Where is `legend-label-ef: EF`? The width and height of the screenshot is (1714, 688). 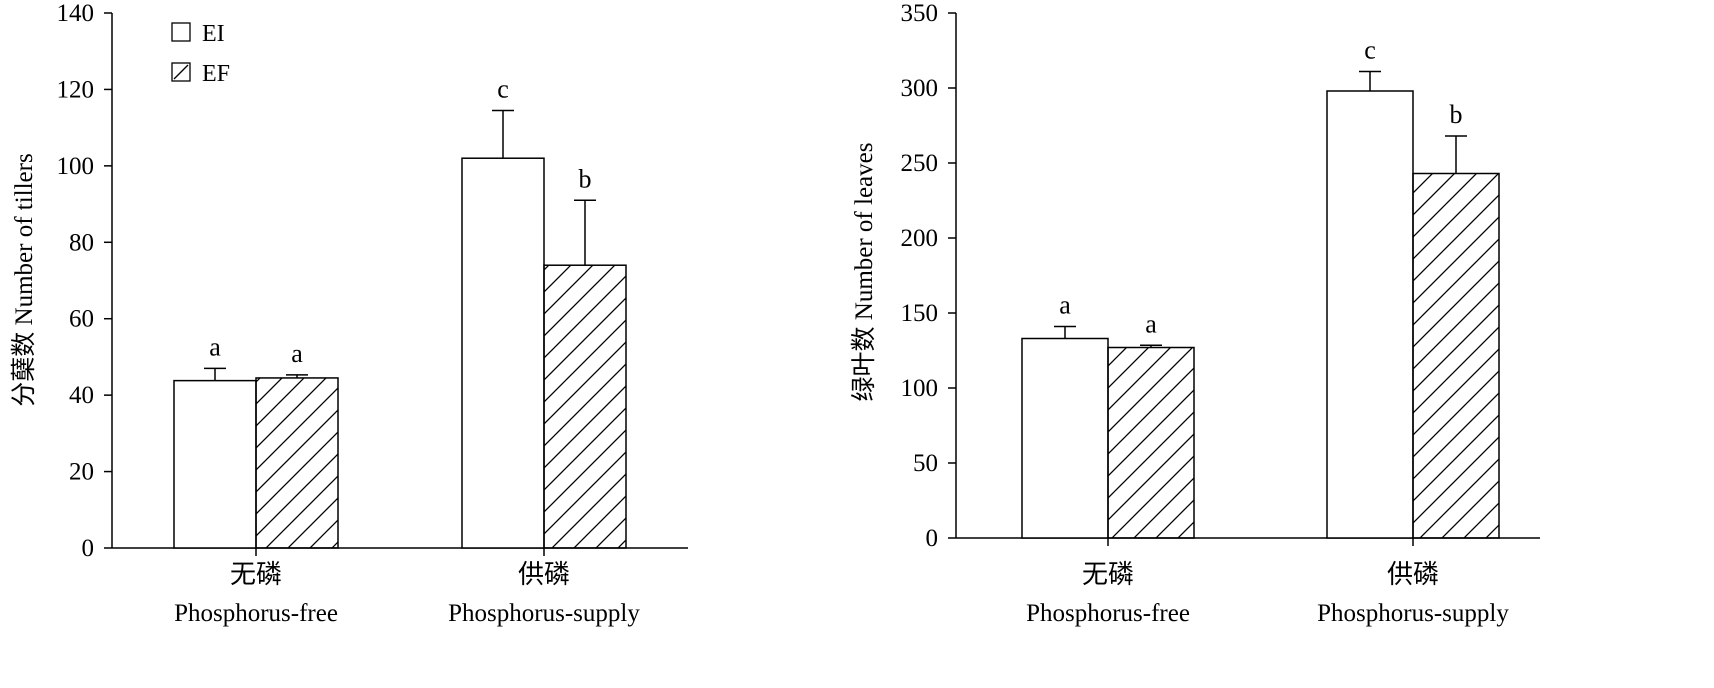
legend-label-ef: EF is located at coordinates (216, 74).